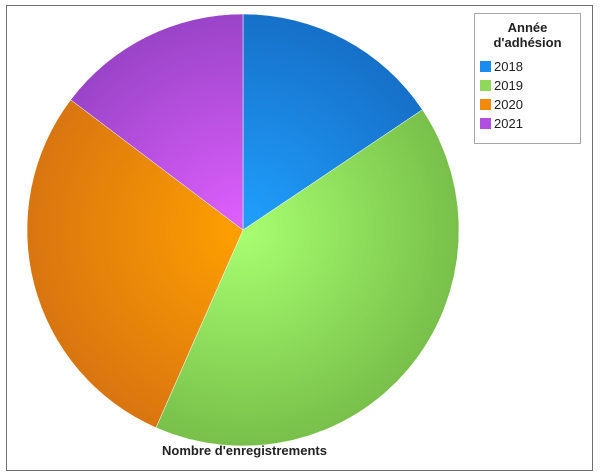  What do you see at coordinates (508, 123) in the screenshot?
I see `legend-label-2021: 2021` at bounding box center [508, 123].